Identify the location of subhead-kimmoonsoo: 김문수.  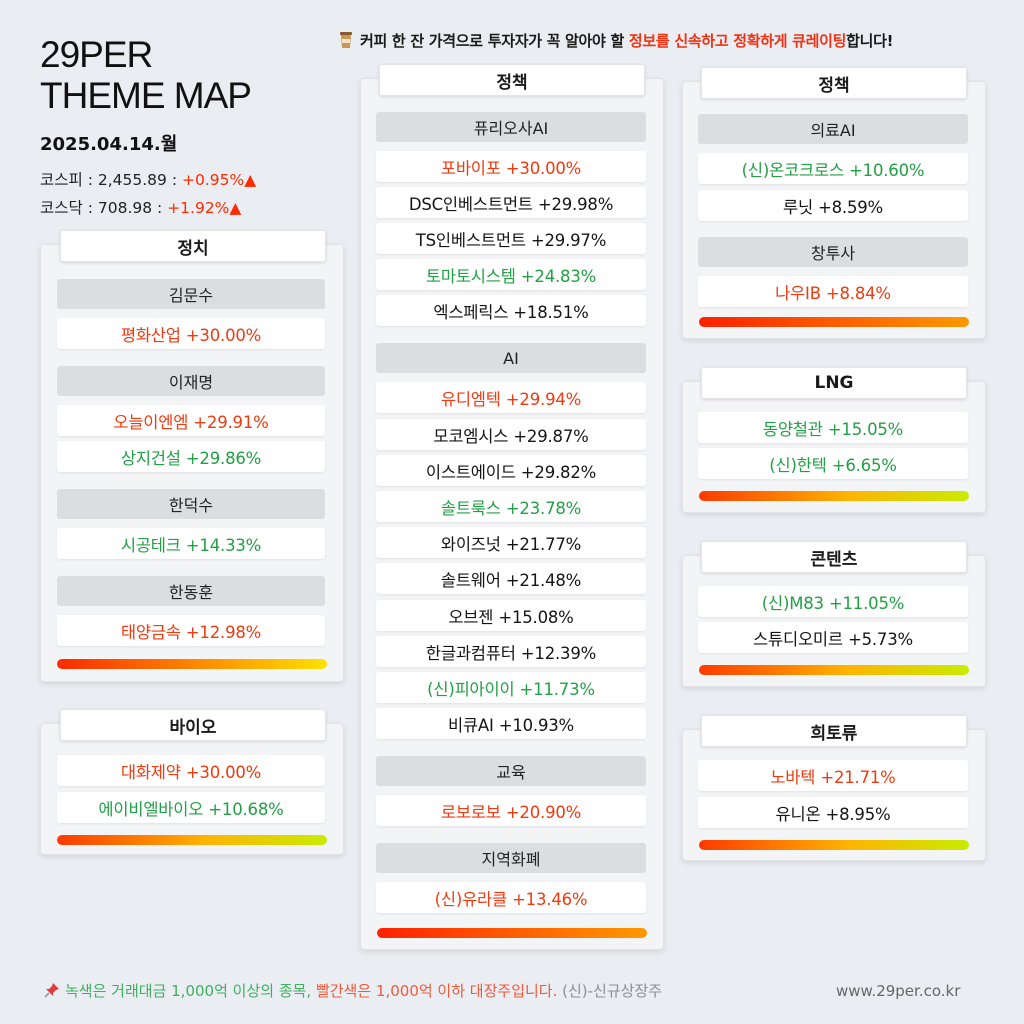
(191, 294).